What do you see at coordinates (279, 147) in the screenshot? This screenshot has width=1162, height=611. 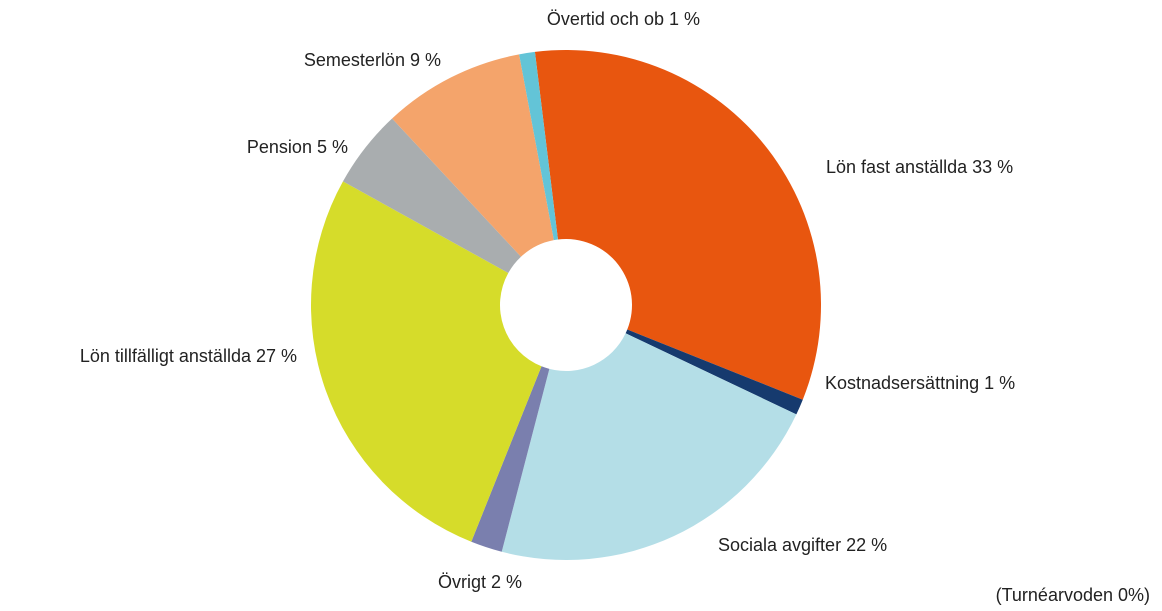 I see `category-name: Pension` at bounding box center [279, 147].